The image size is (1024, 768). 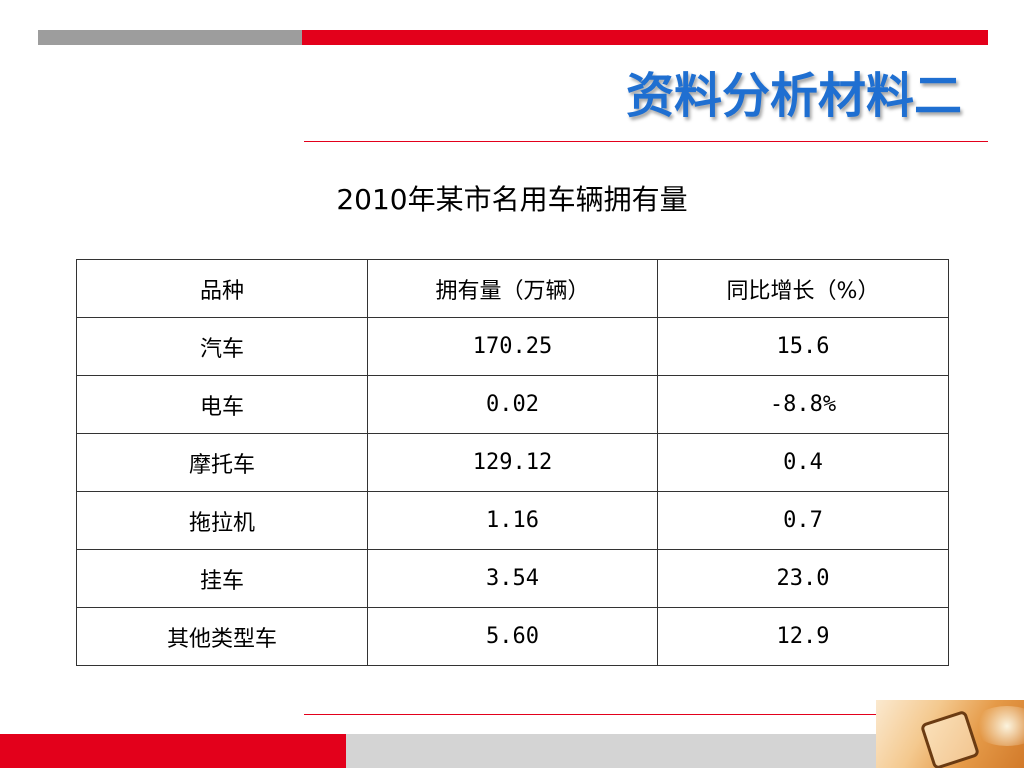 What do you see at coordinates (803, 578) in the screenshot?
I see `cell-growth: 23.0` at bounding box center [803, 578].